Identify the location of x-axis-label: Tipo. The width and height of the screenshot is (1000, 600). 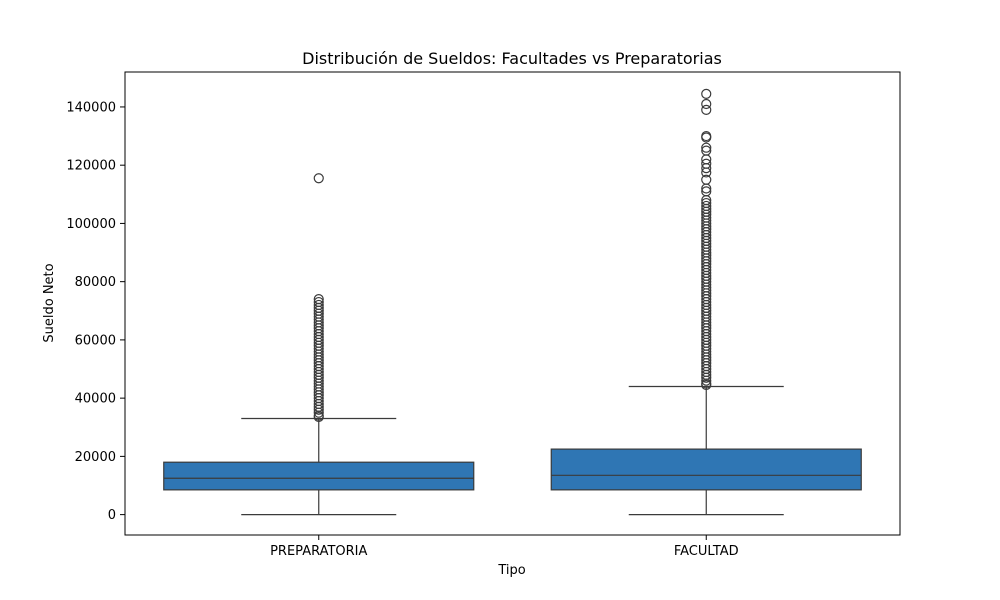
(511, 570).